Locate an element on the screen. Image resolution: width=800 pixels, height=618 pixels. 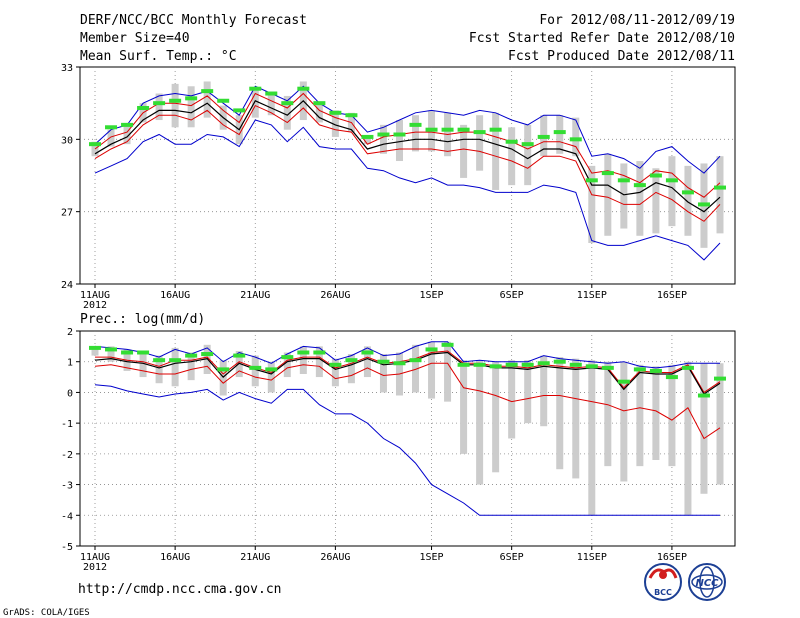
bcc-logo: BCC is located at coordinates (663, 582).